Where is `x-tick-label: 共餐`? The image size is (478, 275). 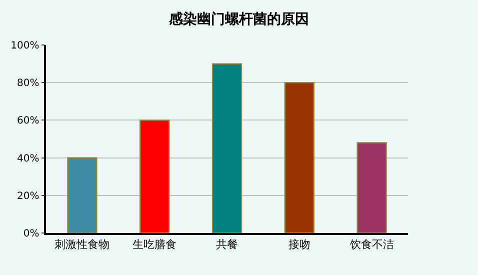 x-tick-label: 共餐 is located at coordinates (227, 244).